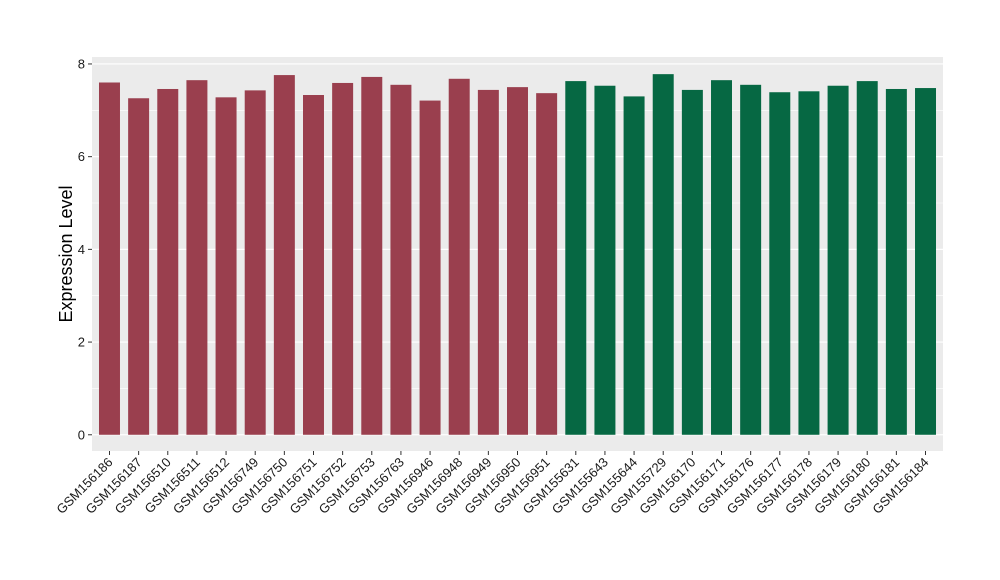 This screenshot has height=580, width=1000. I want to click on y-tick-label: 2, so click(81, 342).